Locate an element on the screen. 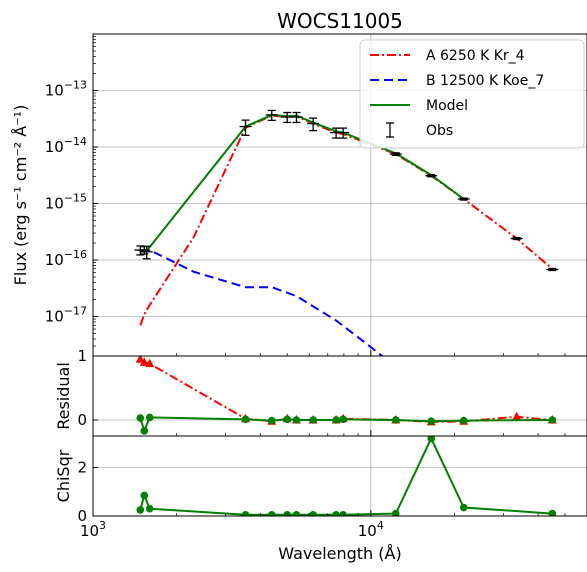  flux-y-tick-label: 10−15 is located at coordinates (66, 202).